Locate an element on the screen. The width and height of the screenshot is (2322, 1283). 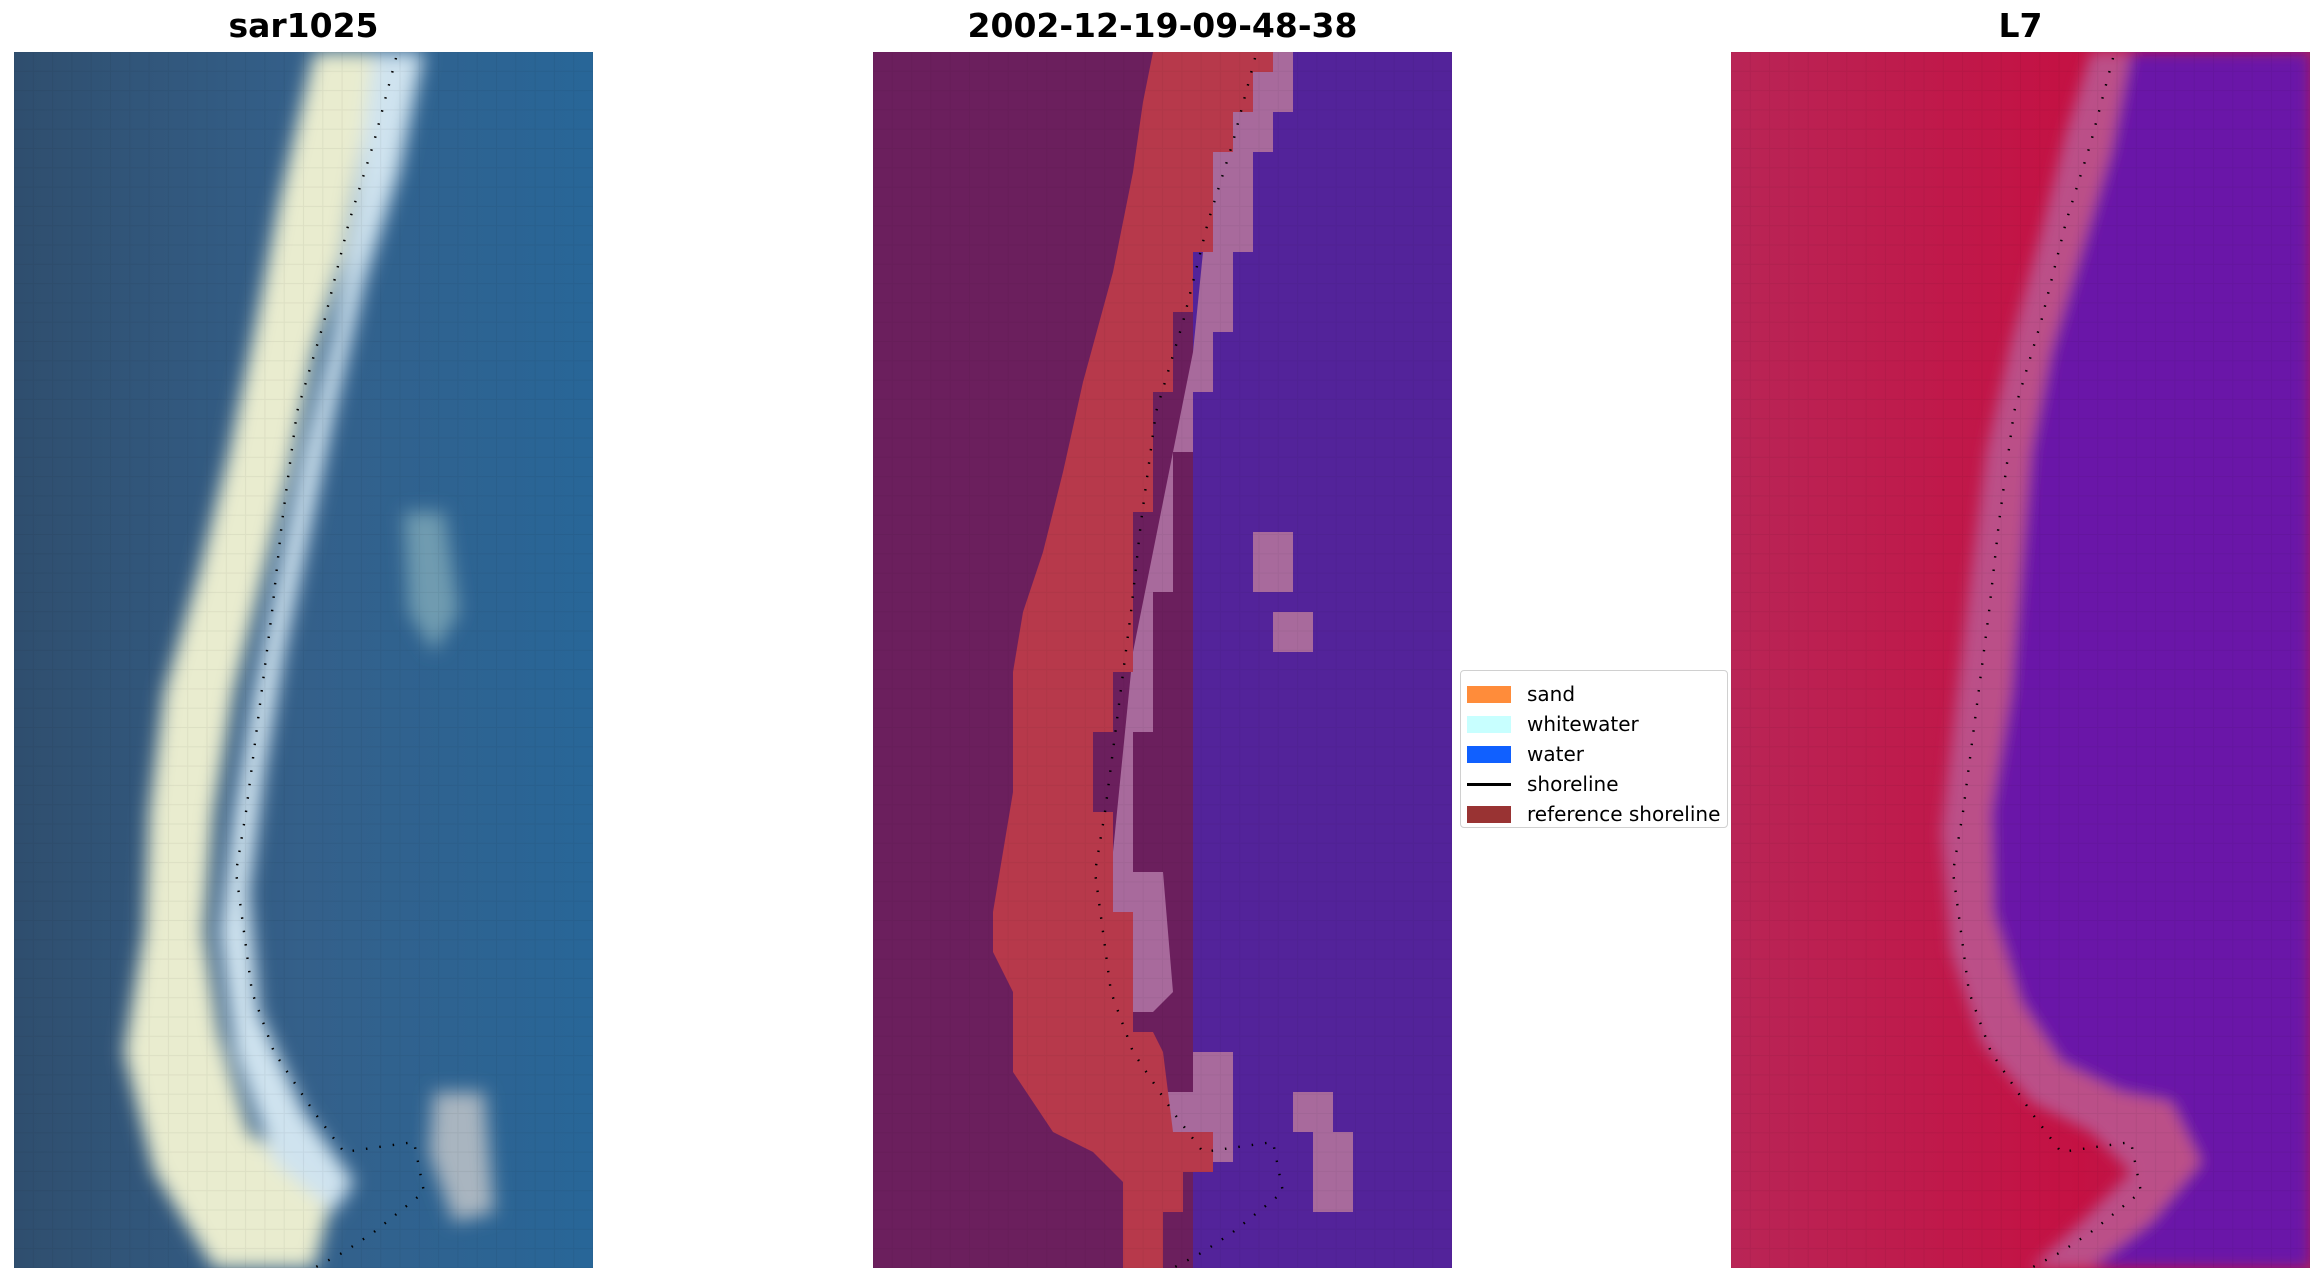
legend-item-reference-shoreline: reference shoreline is located at coordinates (1593, 814).